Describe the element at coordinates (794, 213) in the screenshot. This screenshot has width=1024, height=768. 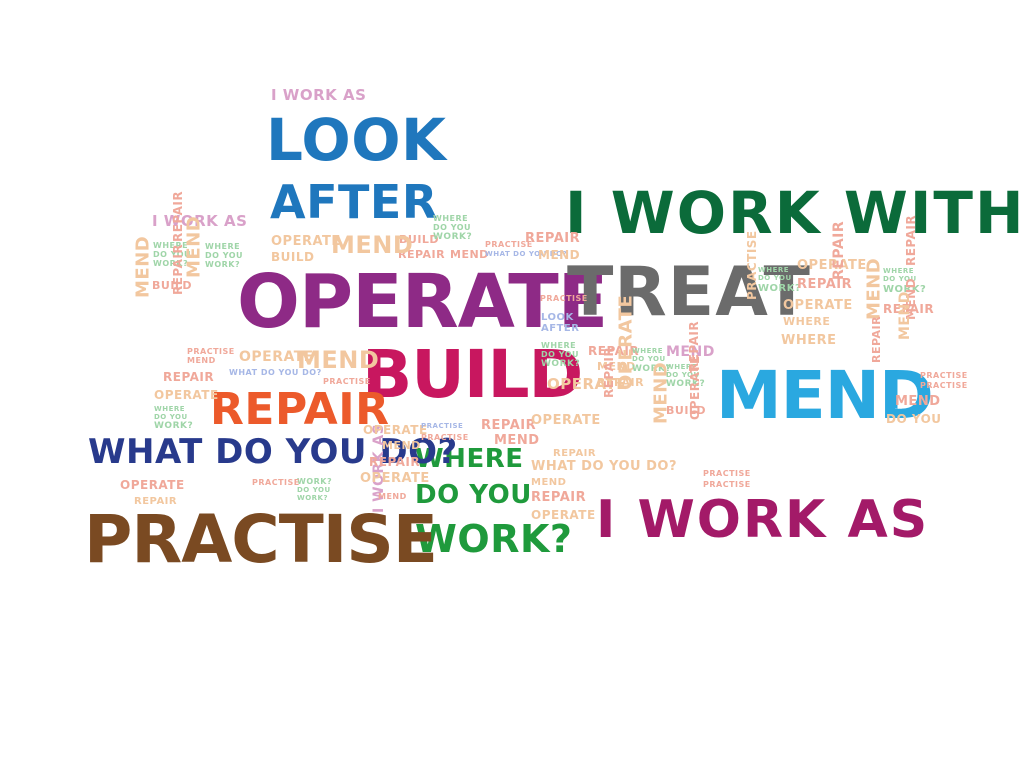
I see `word: I WORK WITH` at that location.